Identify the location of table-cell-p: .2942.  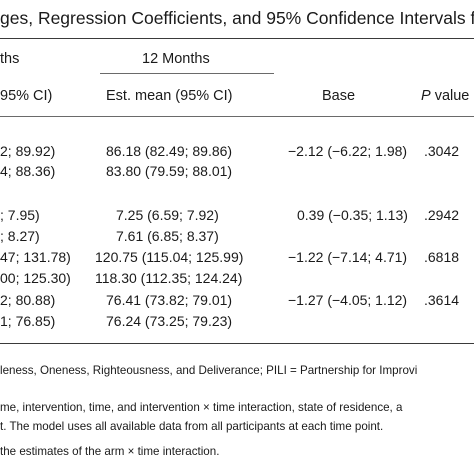
(442, 215).